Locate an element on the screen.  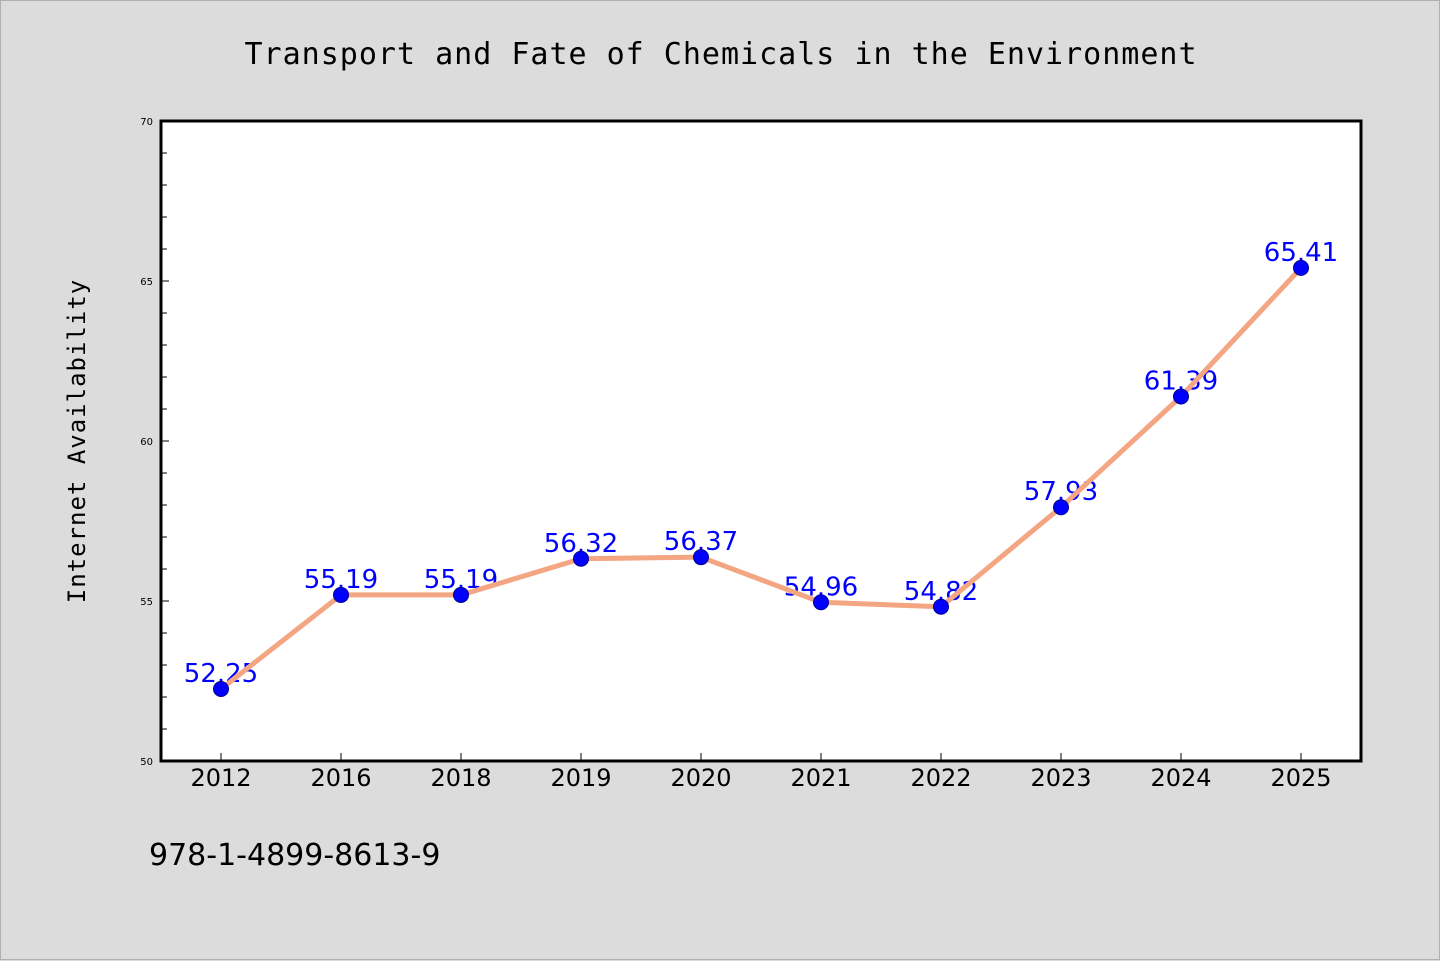
y-tick-label: 70 is located at coordinates (146, 122).